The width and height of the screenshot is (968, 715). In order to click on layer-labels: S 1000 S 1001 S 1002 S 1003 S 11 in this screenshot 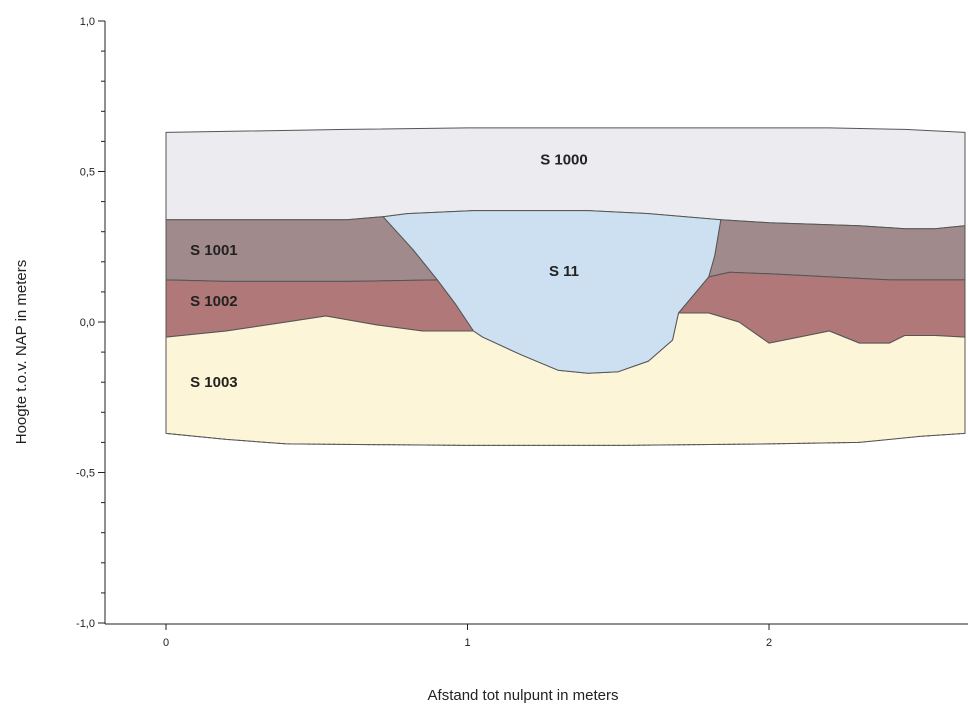, I will do `click(389, 271)`.